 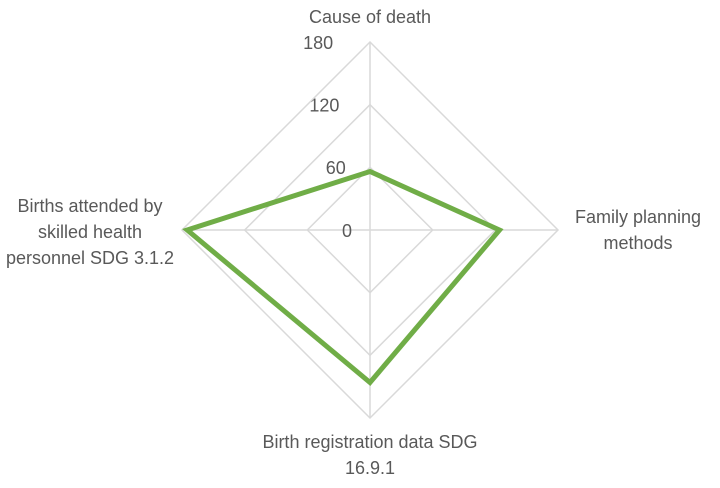 What do you see at coordinates (370, 17) in the screenshot?
I see `category-label: Cause of death` at bounding box center [370, 17].